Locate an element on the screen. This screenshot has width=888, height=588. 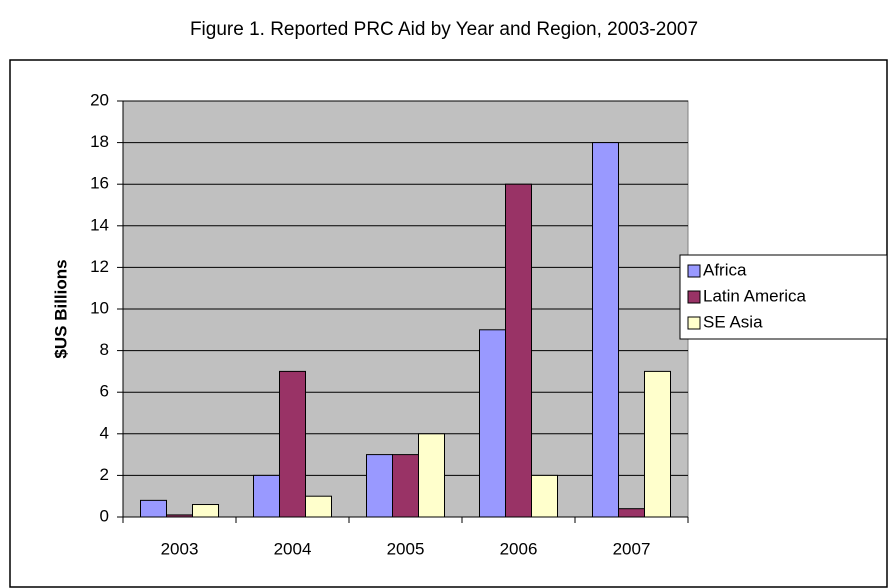
legend-box is located at coordinates (783, 297).